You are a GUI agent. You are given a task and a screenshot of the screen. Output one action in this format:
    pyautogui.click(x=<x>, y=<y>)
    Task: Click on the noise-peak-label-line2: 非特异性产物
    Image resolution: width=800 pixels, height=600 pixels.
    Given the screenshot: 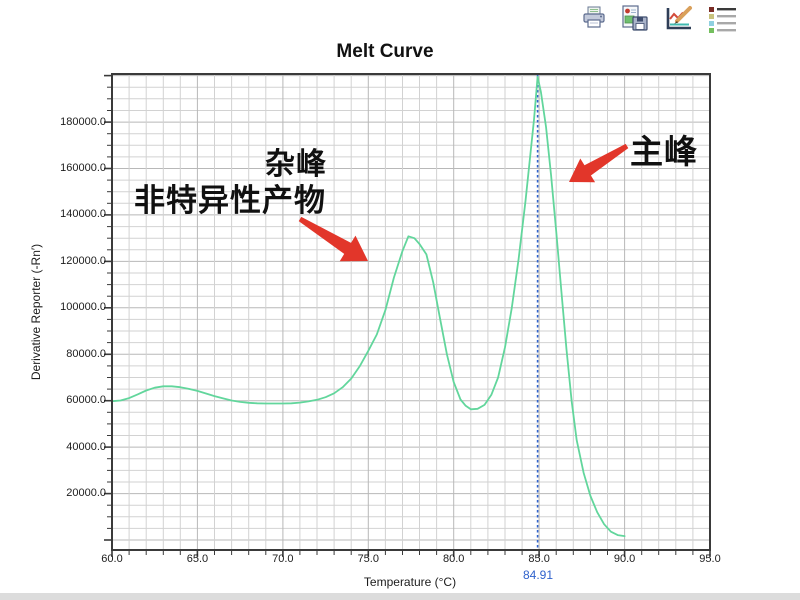 What is the action you would take?
    pyautogui.click(x=230, y=200)
    